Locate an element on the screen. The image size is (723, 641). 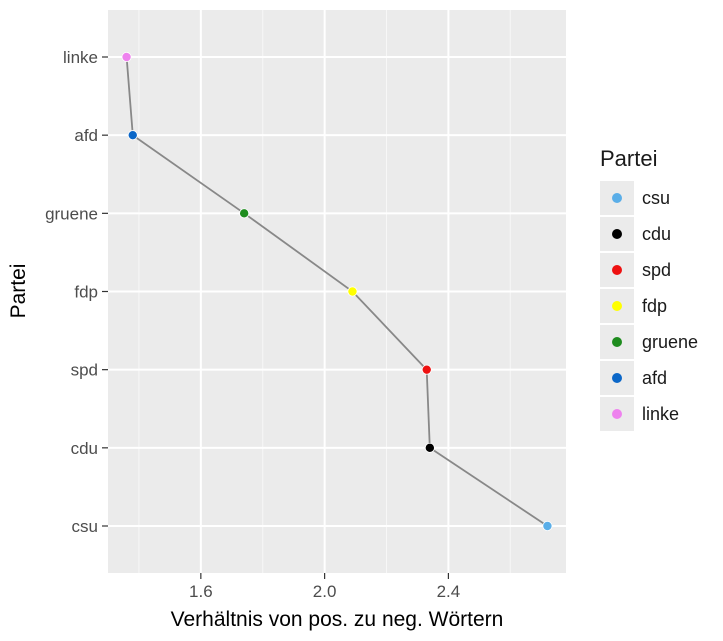
legend: Partei csu cdu spd fdp gruene afd linke is located at coordinates (649, 289).